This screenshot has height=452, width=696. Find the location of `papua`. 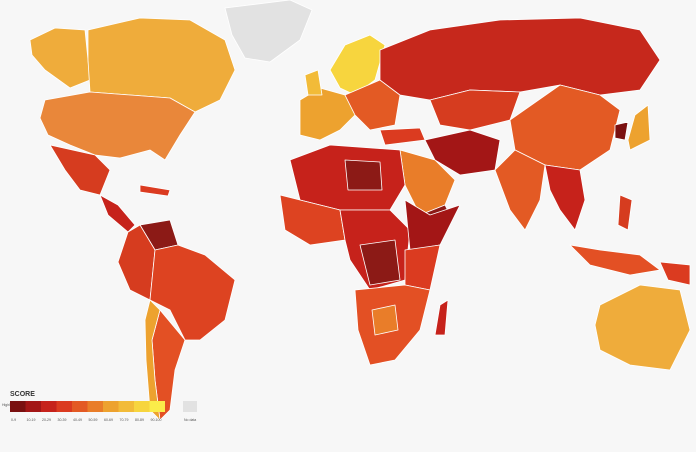

papua is located at coordinates (675, 273).